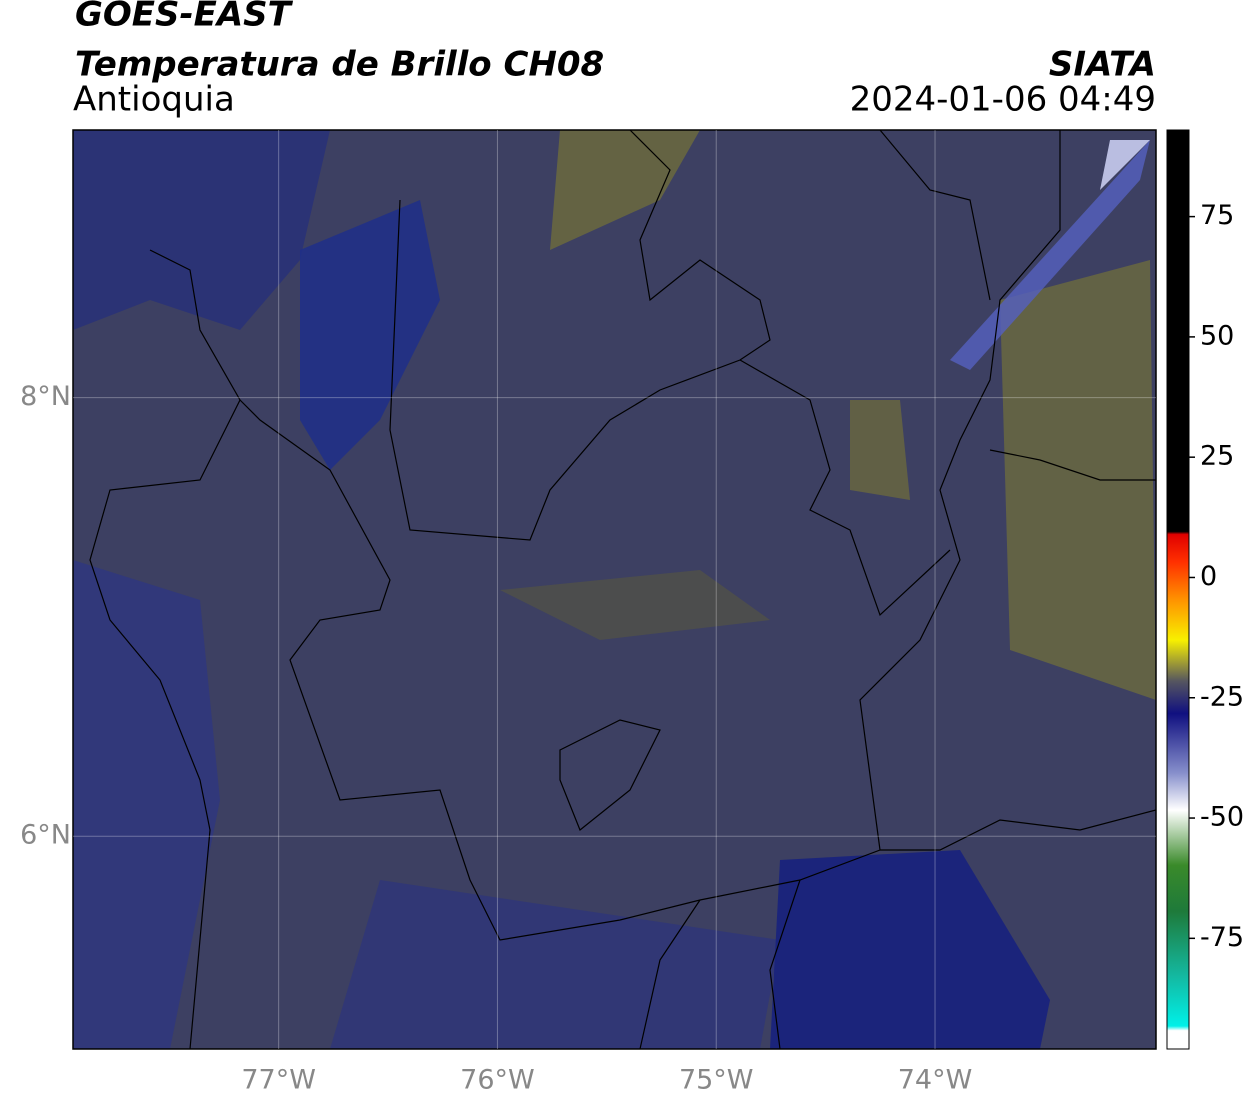 This screenshot has height=1099, width=1252. I want to click on x-tick-label: 74°W, so click(935, 1080).